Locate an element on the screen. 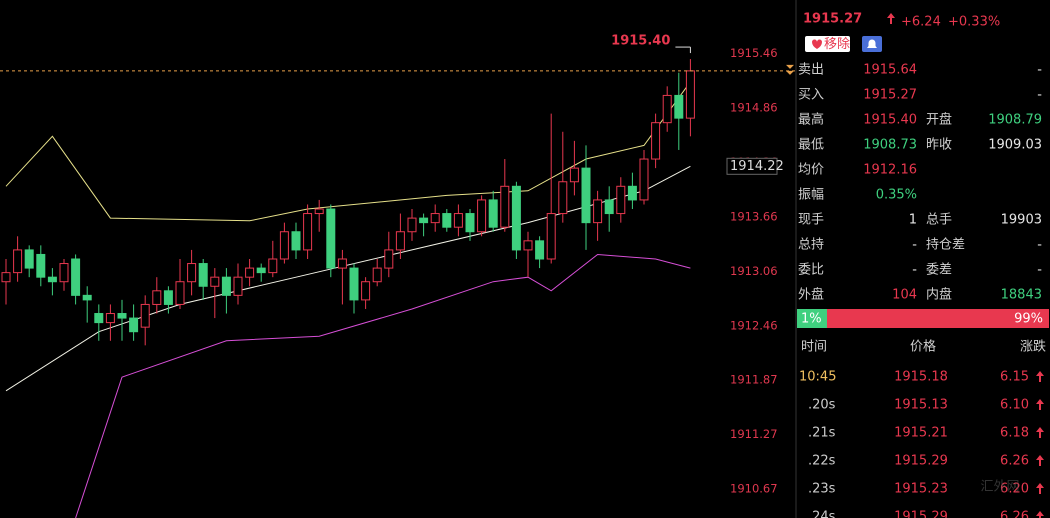 This screenshot has width=1050, height=518. row-value: 104 is located at coordinates (904, 295).